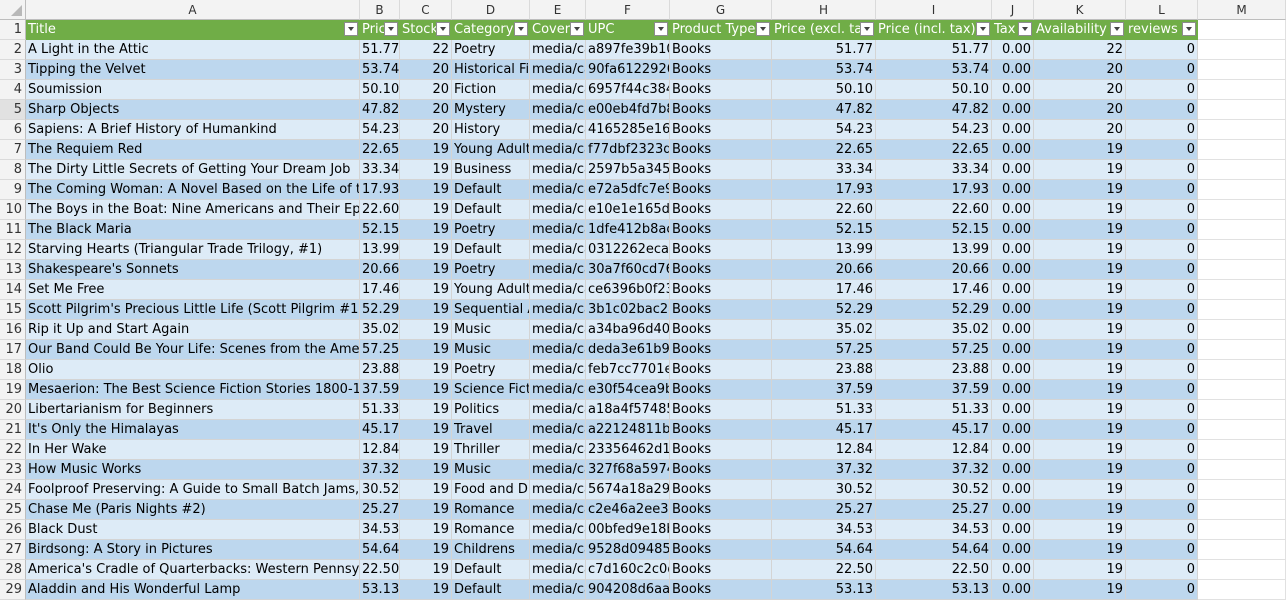 The image size is (1286, 602). What do you see at coordinates (13, 30) in the screenshot?
I see `row-header: 1` at bounding box center [13, 30].